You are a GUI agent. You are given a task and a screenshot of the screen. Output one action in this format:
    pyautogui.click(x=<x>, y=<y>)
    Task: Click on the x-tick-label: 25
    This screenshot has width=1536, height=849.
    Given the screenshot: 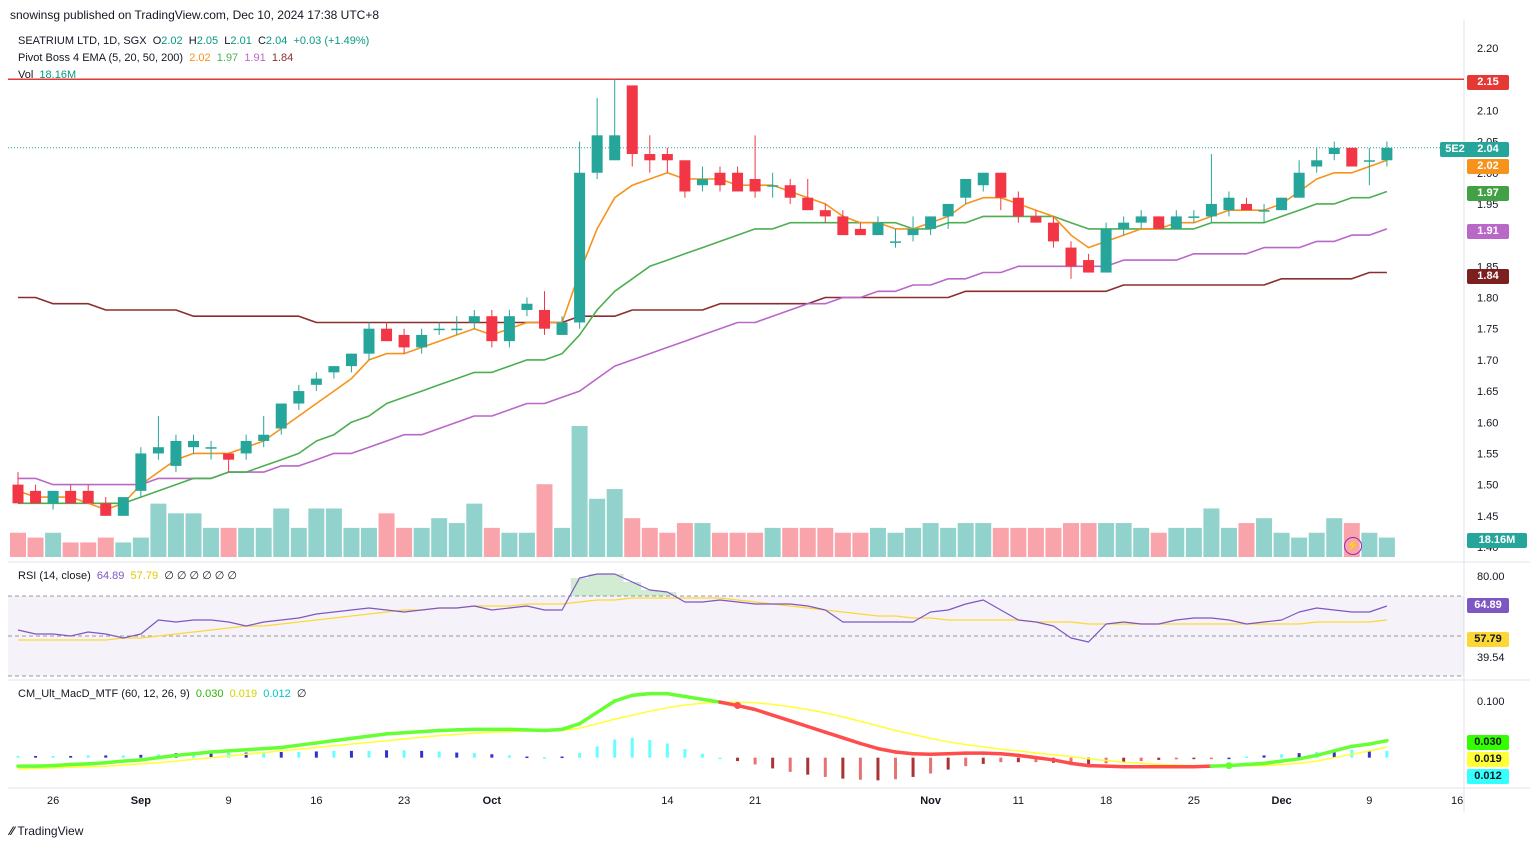 What is the action you would take?
    pyautogui.click(x=1194, y=801)
    